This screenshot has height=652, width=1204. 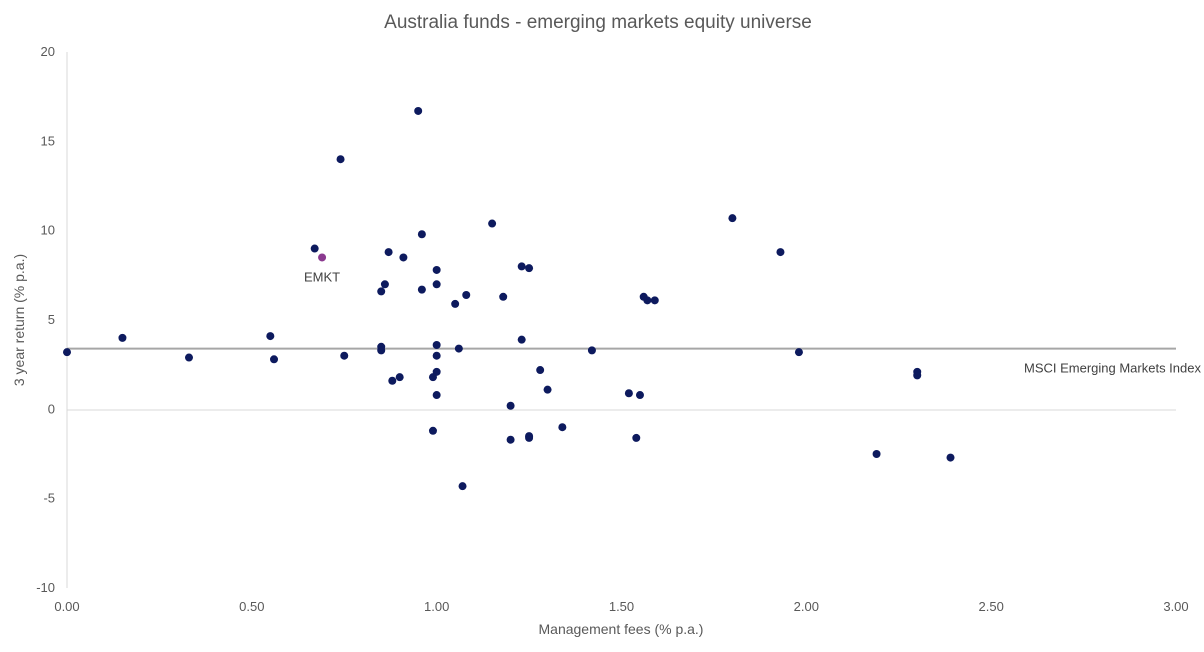 I want to click on y-tick-label: -10, so click(x=45, y=587).